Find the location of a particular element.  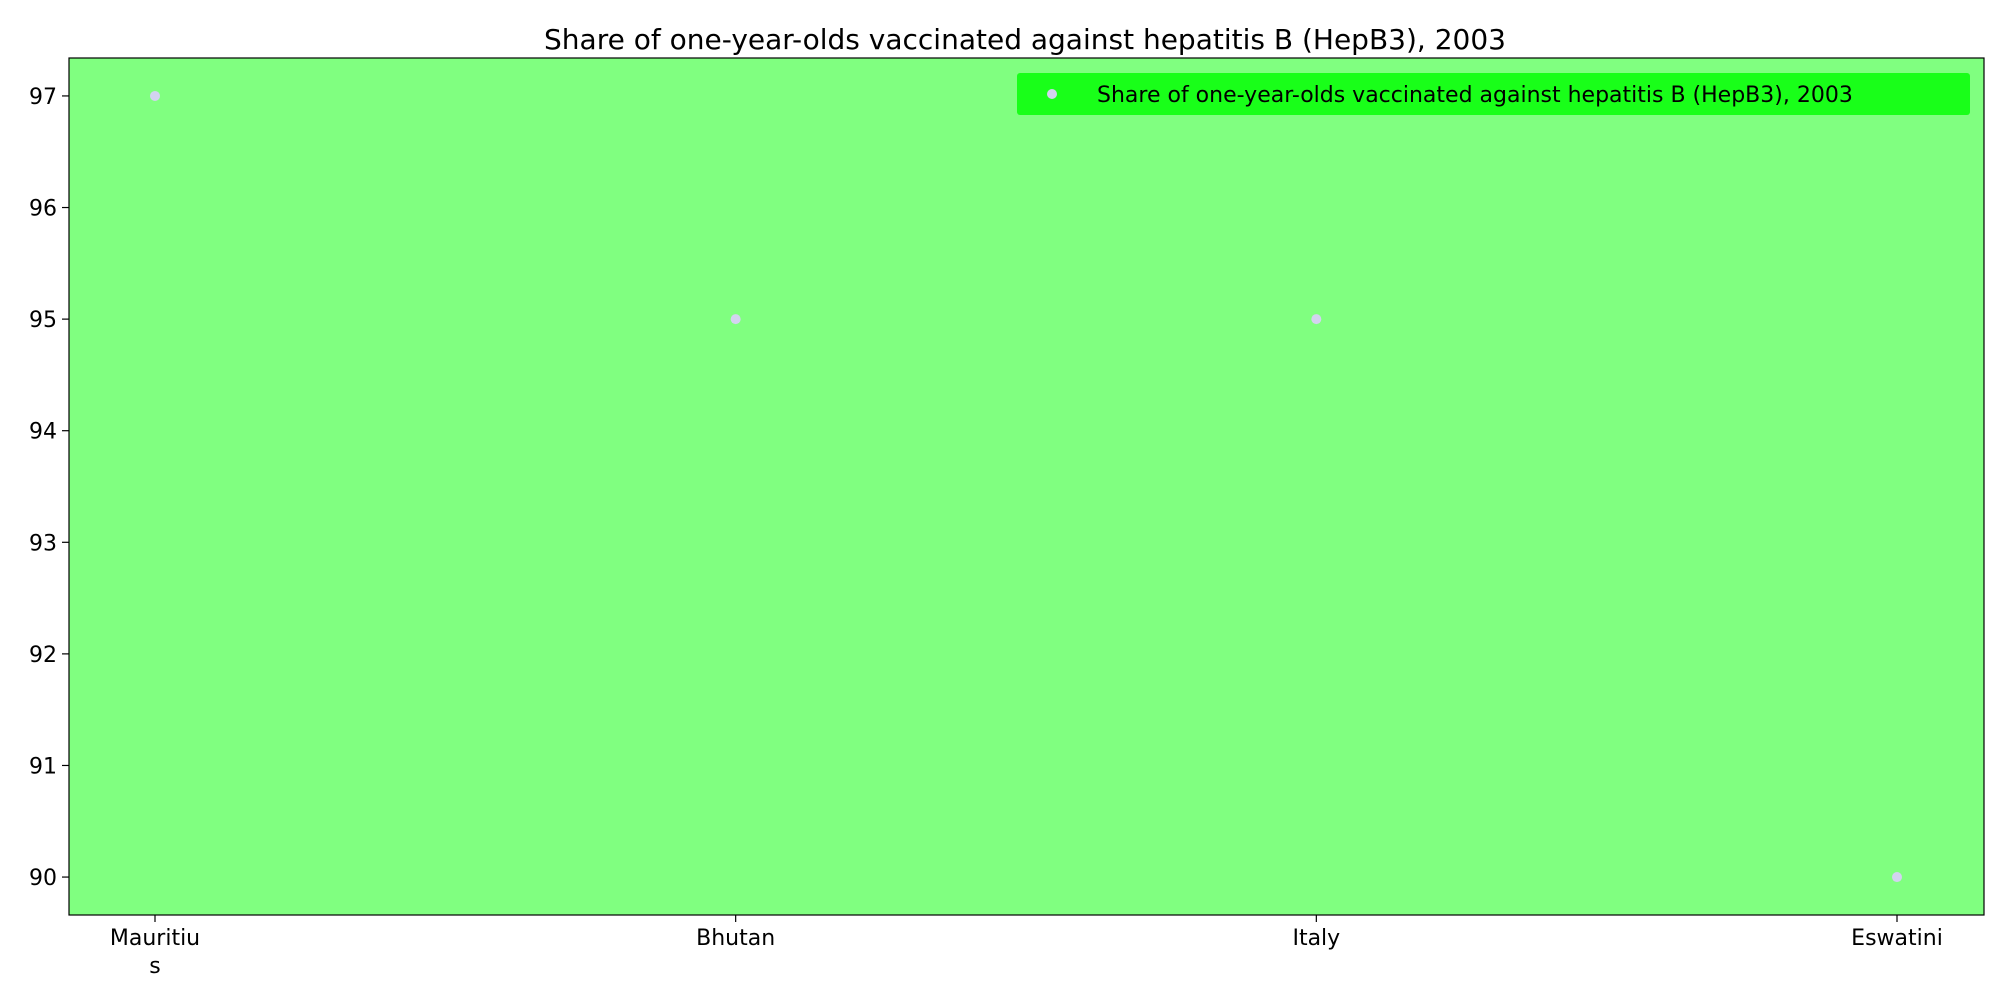

y-tick-label: 90 is located at coordinates (43, 878).